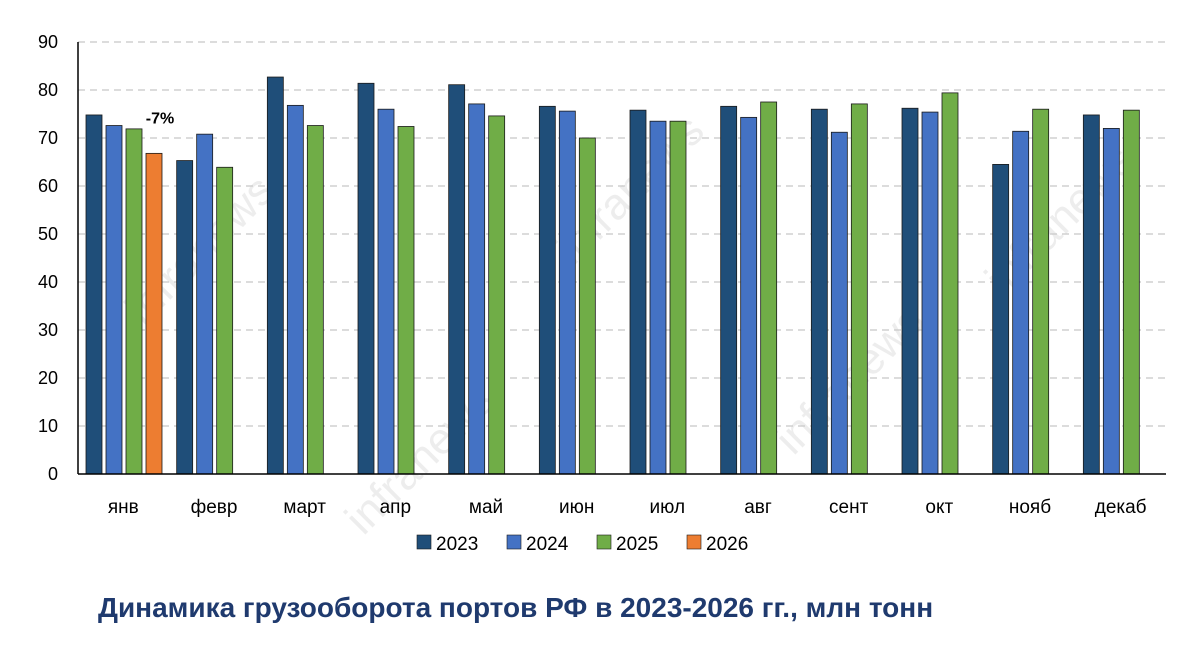 The image size is (1194, 649). Describe the element at coordinates (134, 301) in the screenshot. I see `bar-2025-янв` at that location.